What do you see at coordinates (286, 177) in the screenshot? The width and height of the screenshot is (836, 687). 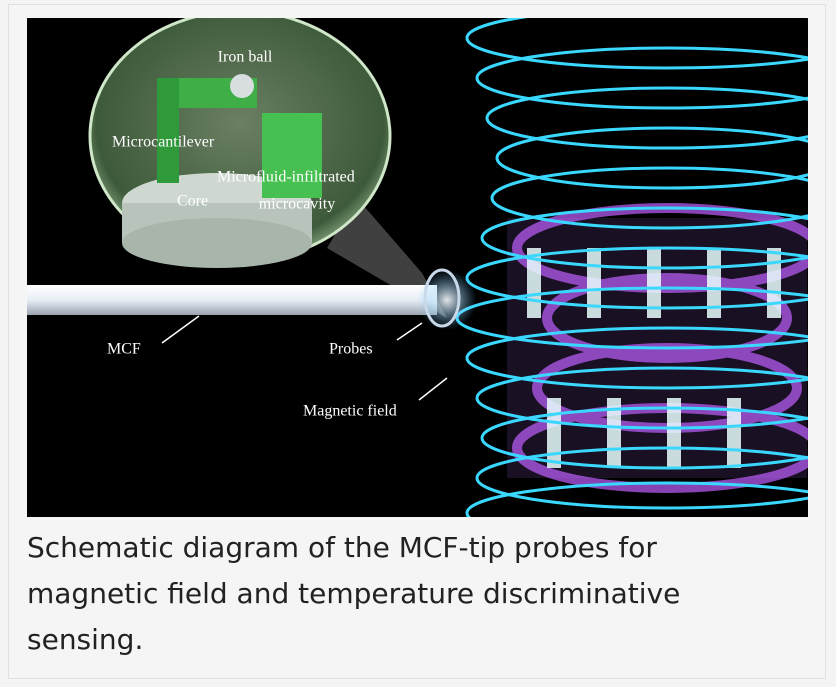 I see `label: Microfluid-infiltrated` at bounding box center [286, 177].